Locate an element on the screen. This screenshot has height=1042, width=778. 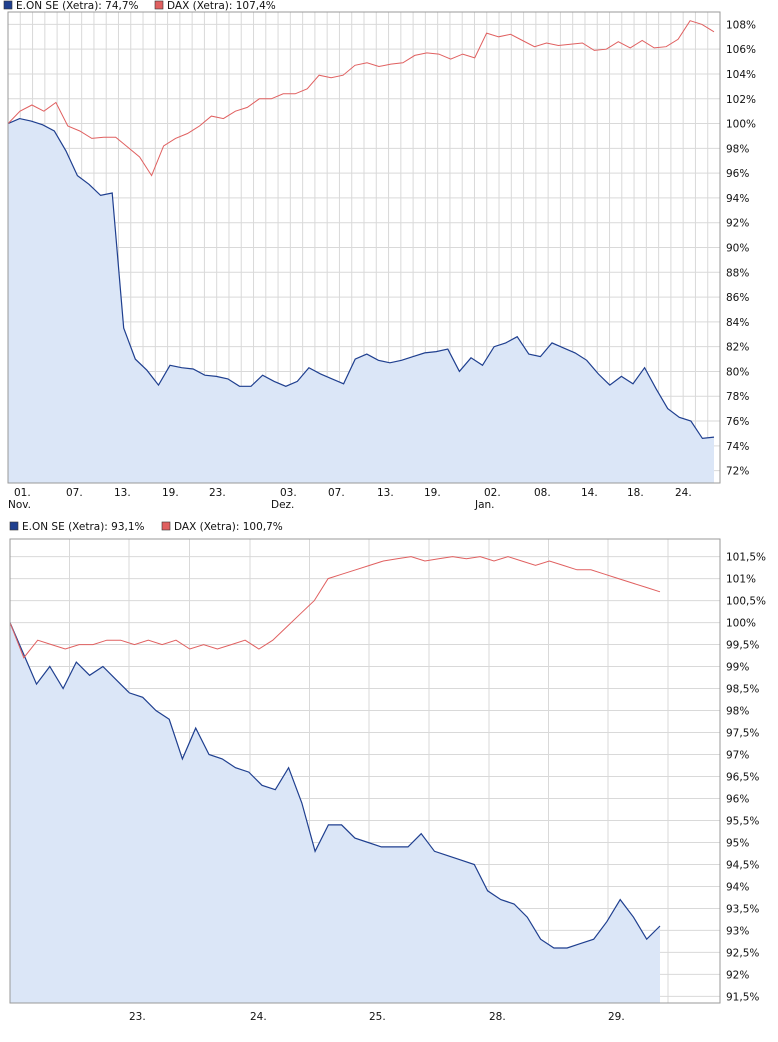
x-tick-label: 02. is located at coordinates (492, 493).